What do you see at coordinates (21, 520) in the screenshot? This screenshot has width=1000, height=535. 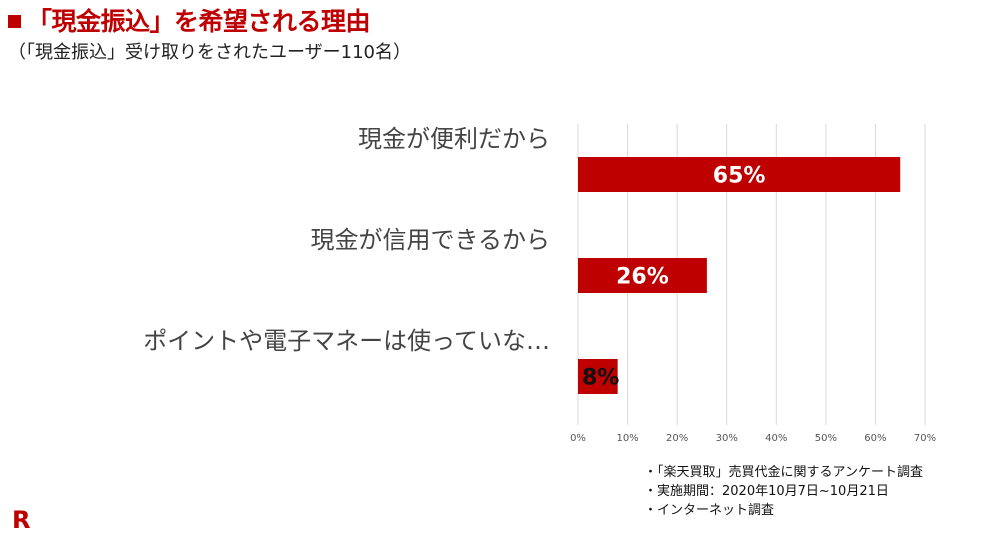 I see `rakuten-logo: R` at bounding box center [21, 520].